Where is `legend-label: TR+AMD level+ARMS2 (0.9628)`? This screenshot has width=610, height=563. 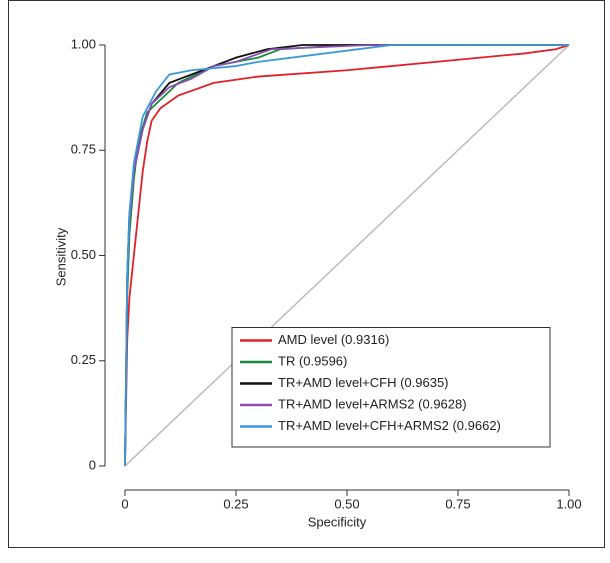 legend-label: TR+AMD level+ARMS2 (0.9628) is located at coordinates (372, 403).